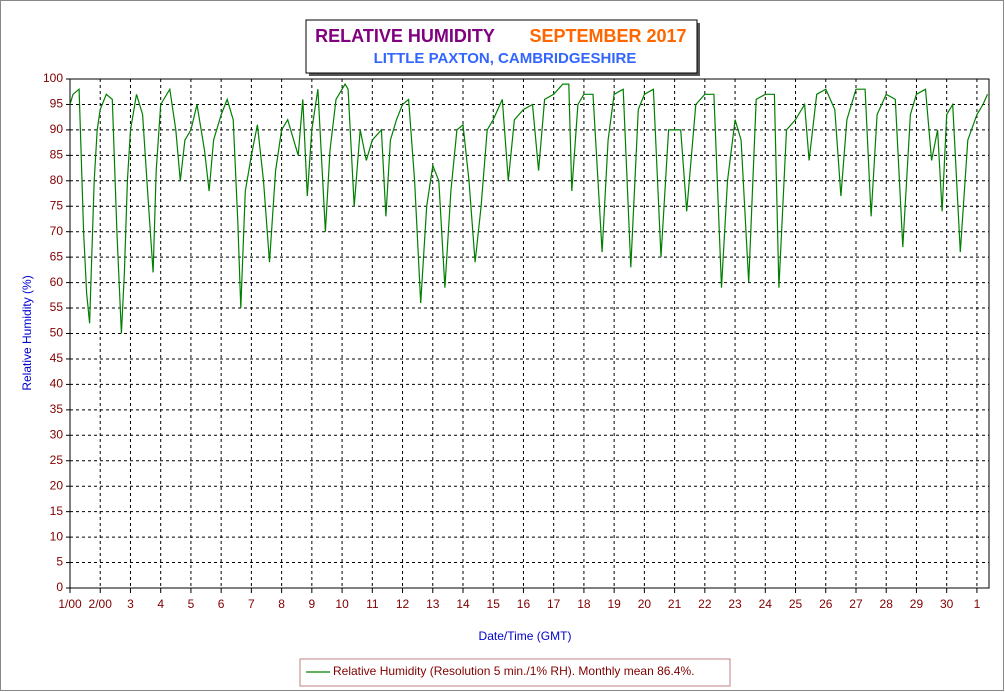 This screenshot has height=692, width=1005. What do you see at coordinates (57, 536) in the screenshot?
I see `y-tick-label: 10` at bounding box center [57, 536].